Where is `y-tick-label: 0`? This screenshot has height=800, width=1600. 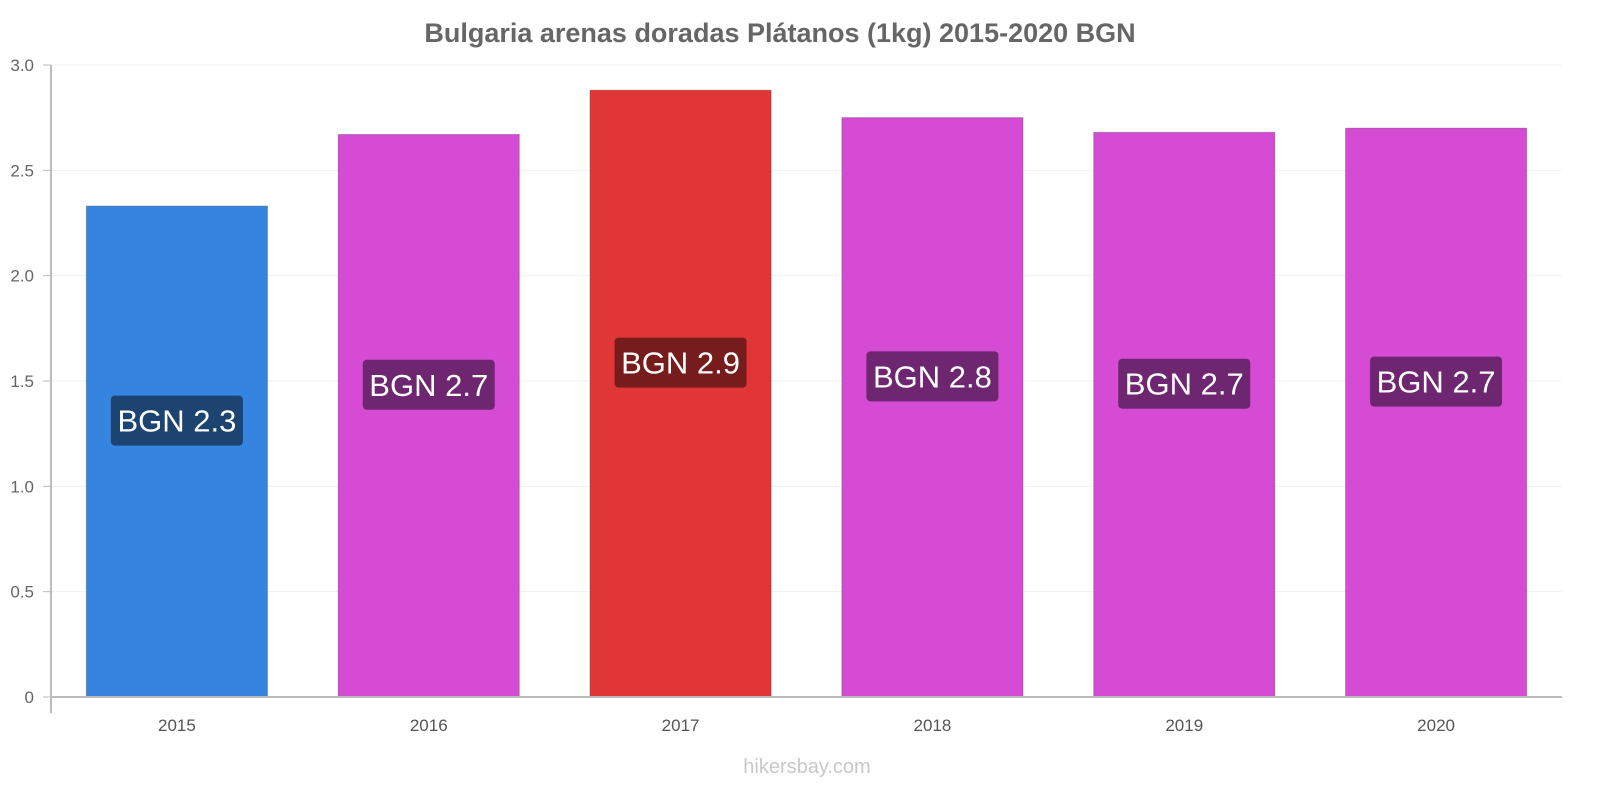 y-tick-label: 0 is located at coordinates (29, 697).